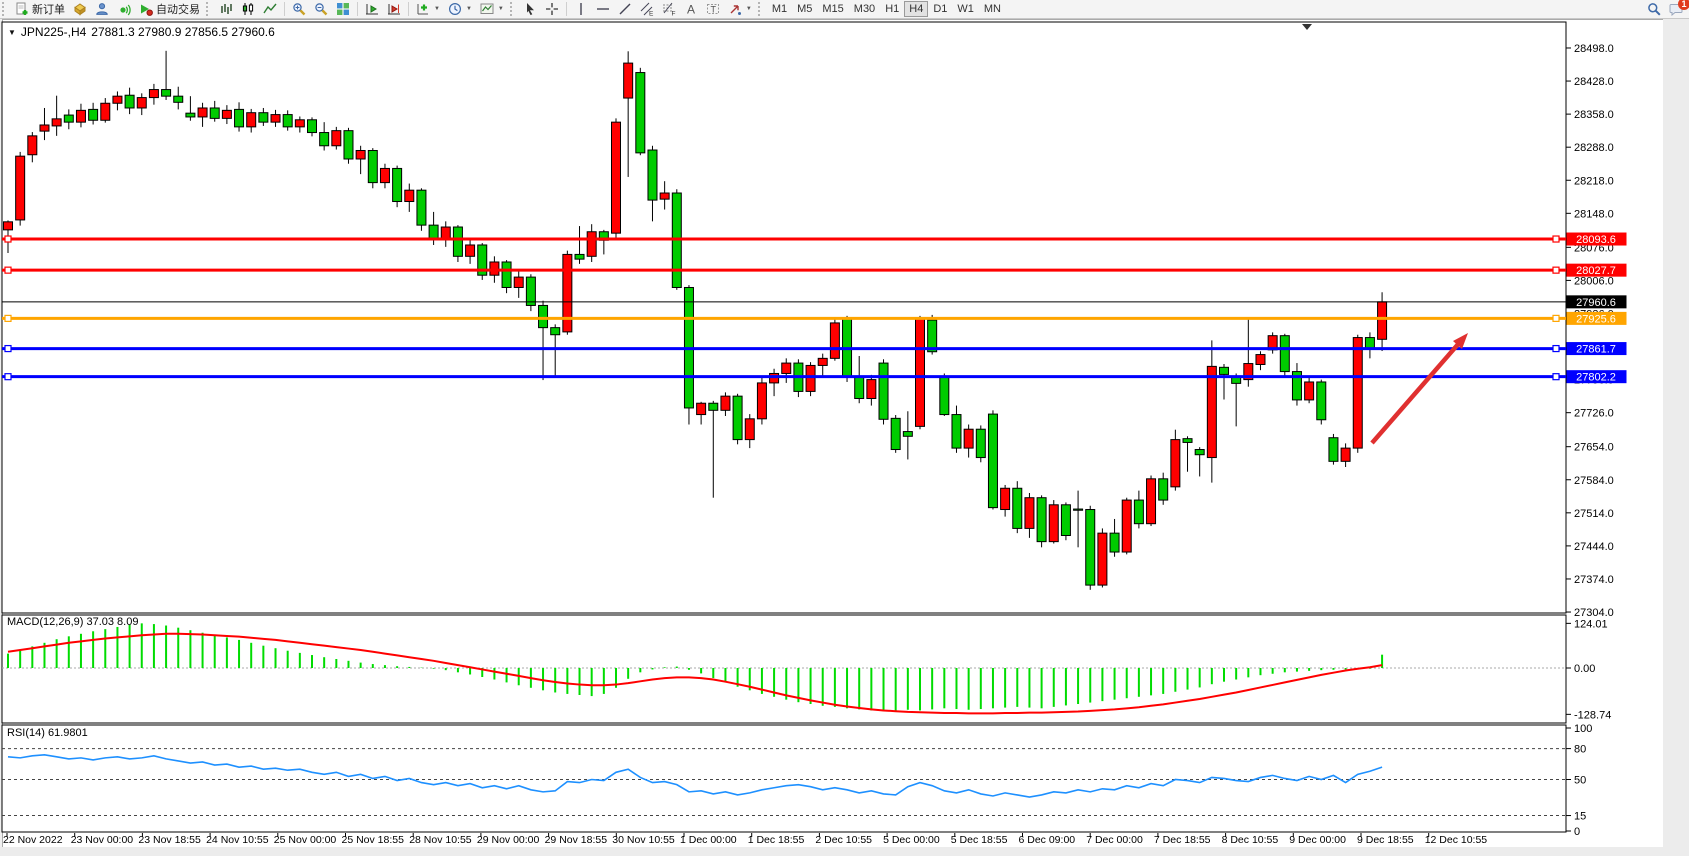 The width and height of the screenshot is (1689, 856). What do you see at coordinates (169, 9) in the screenshot?
I see `autotrade-button: 自动交易` at bounding box center [169, 9].